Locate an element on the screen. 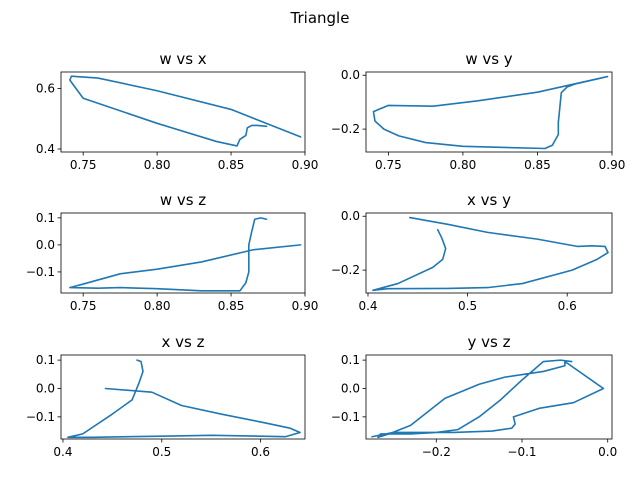 The height and width of the screenshot is (480, 640). subplot-title: w vs x is located at coordinates (182, 59).